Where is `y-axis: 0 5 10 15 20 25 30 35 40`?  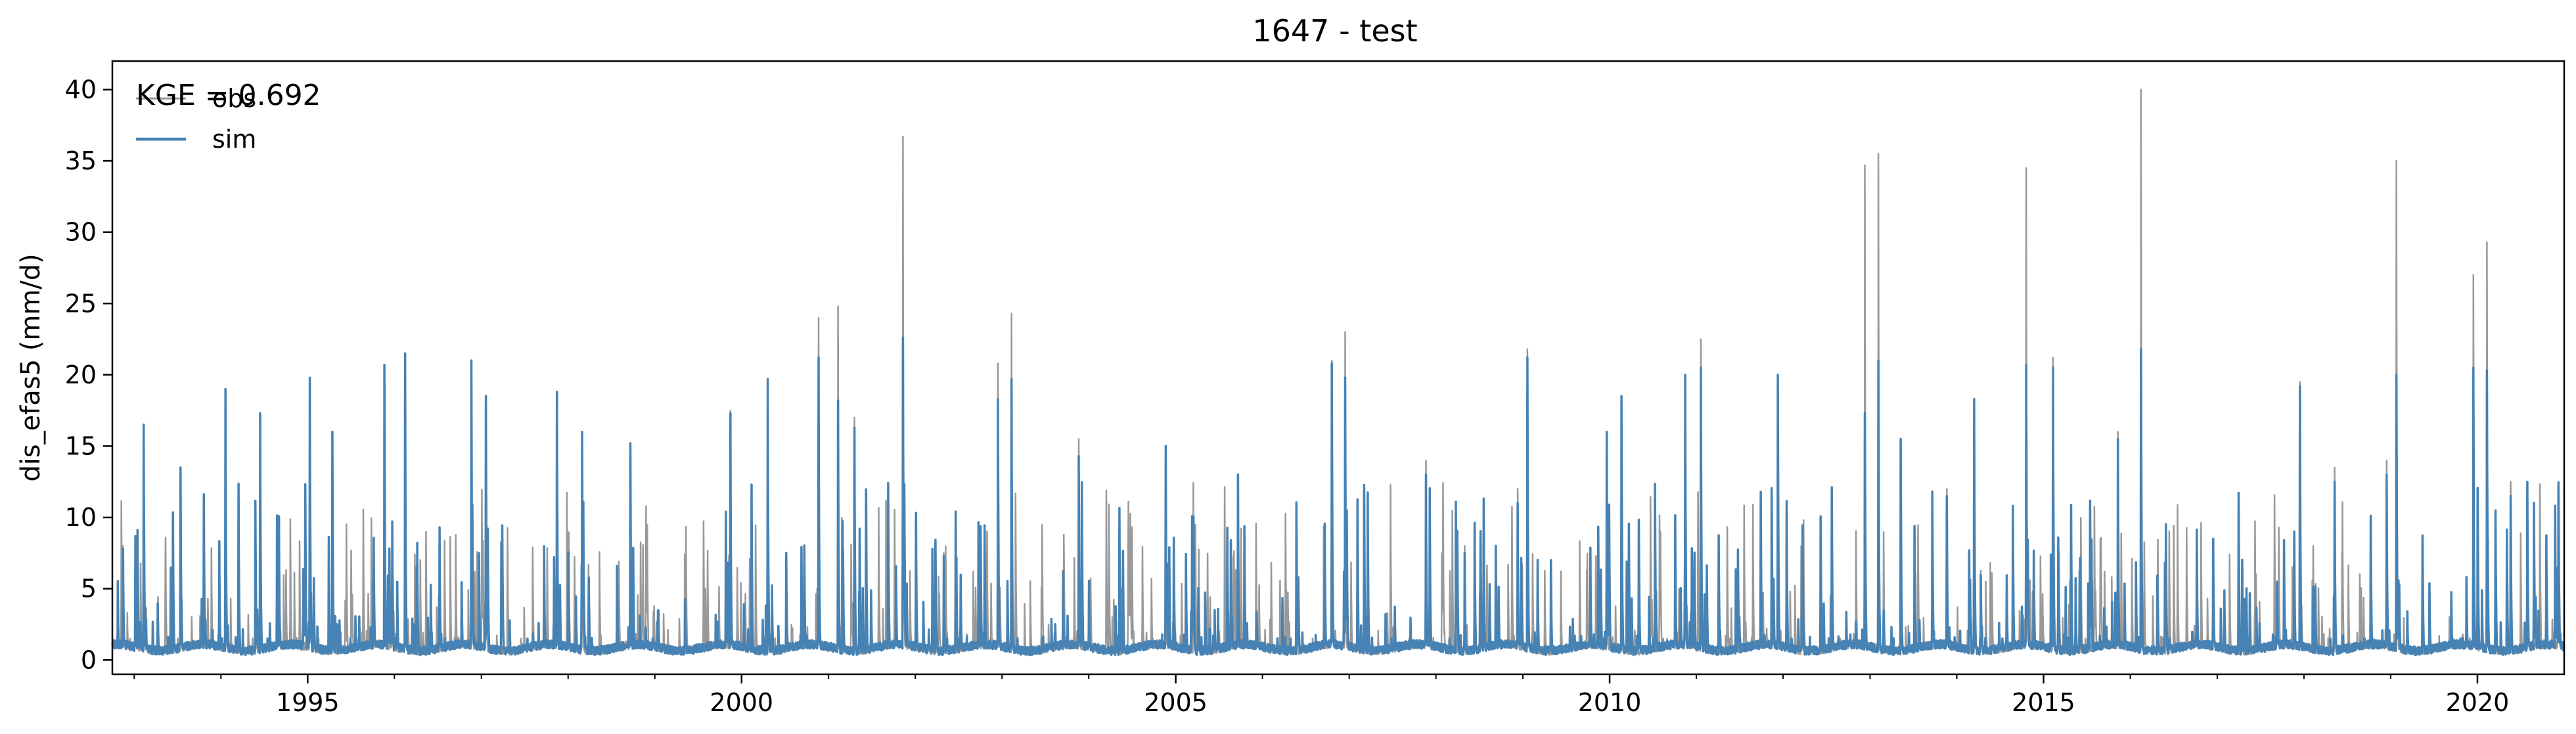
y-axis: 0 5 10 15 20 25 30 35 40 is located at coordinates (88, 374).